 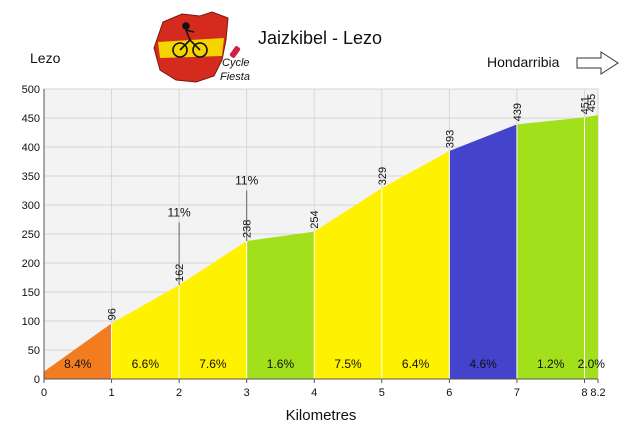 I want to click on x-tick-label: 4, so click(x=314, y=393).